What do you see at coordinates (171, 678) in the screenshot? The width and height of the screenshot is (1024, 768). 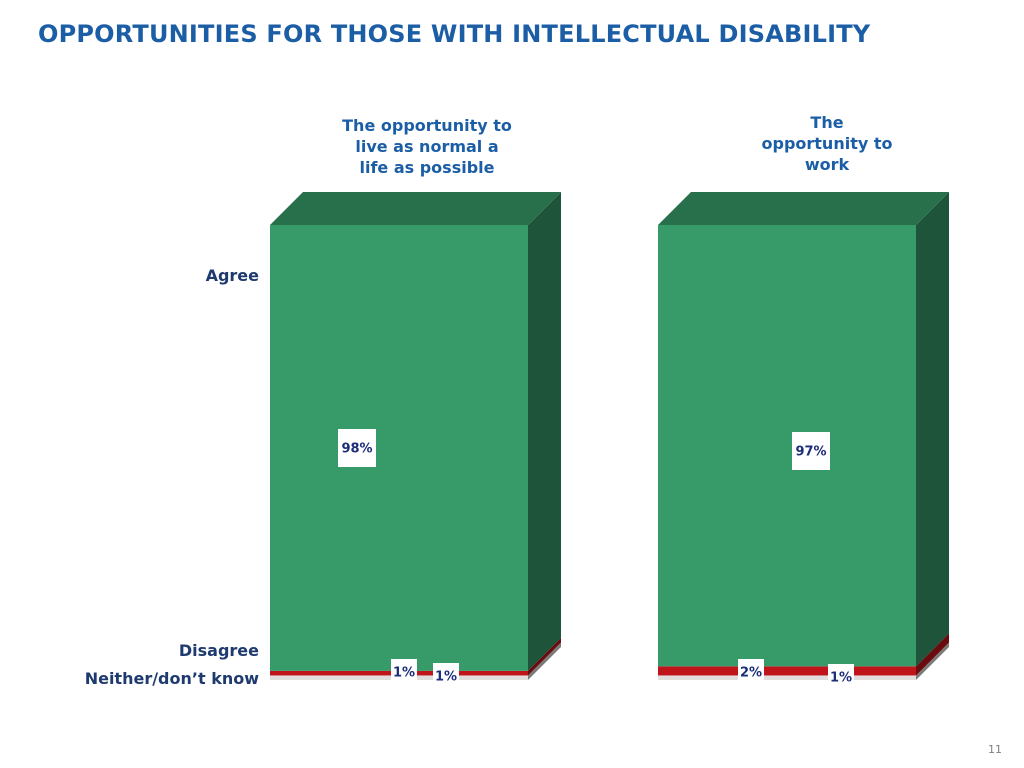 I see `series-label-neither: Neither/don’t know` at bounding box center [171, 678].